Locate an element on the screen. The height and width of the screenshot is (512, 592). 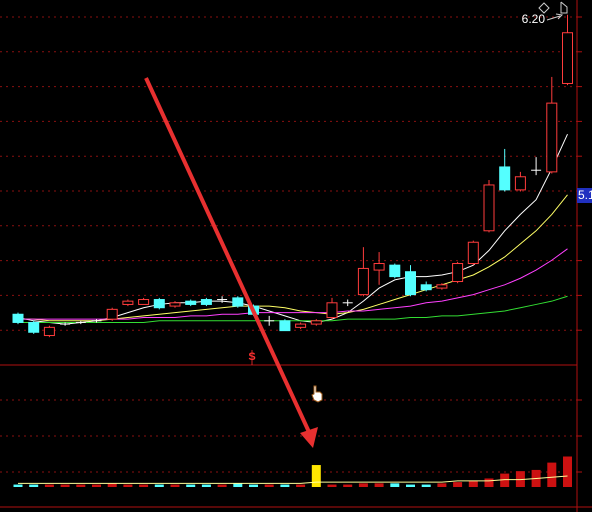
last-price-label: 5.1 is located at coordinates (585, 195).